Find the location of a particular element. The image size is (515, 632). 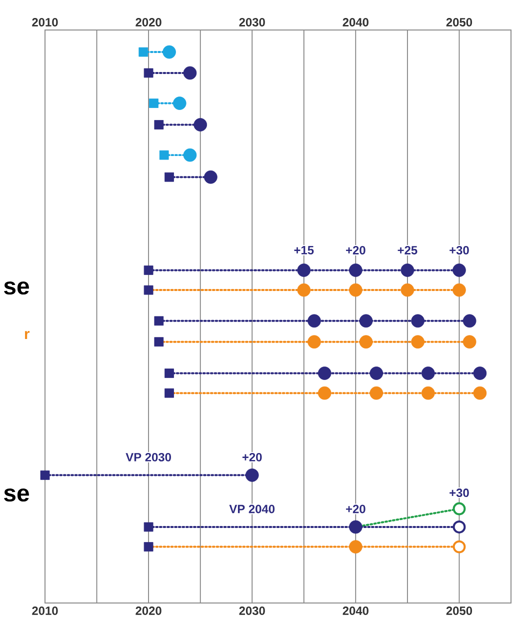

x-tick-label: 2030 is located at coordinates (252, 611).